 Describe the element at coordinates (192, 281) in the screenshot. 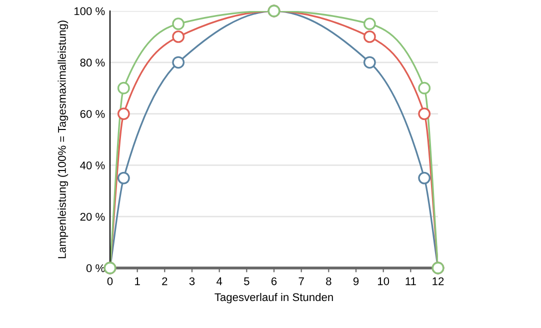

I see `x-tick-label: 3` at that location.